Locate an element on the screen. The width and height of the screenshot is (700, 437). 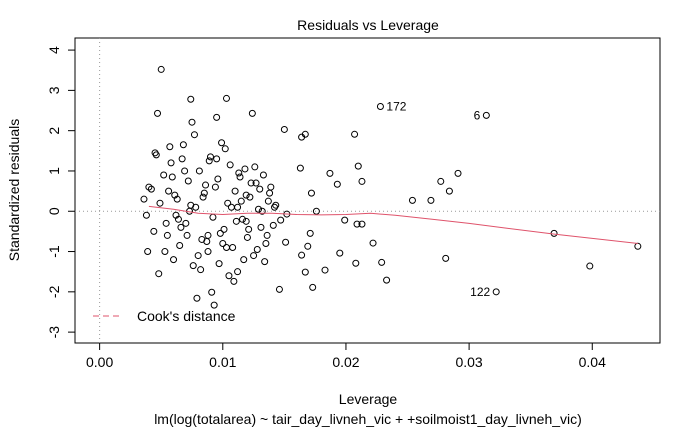
chart-title: Residuals vs Leverage is located at coordinates (368, 25).